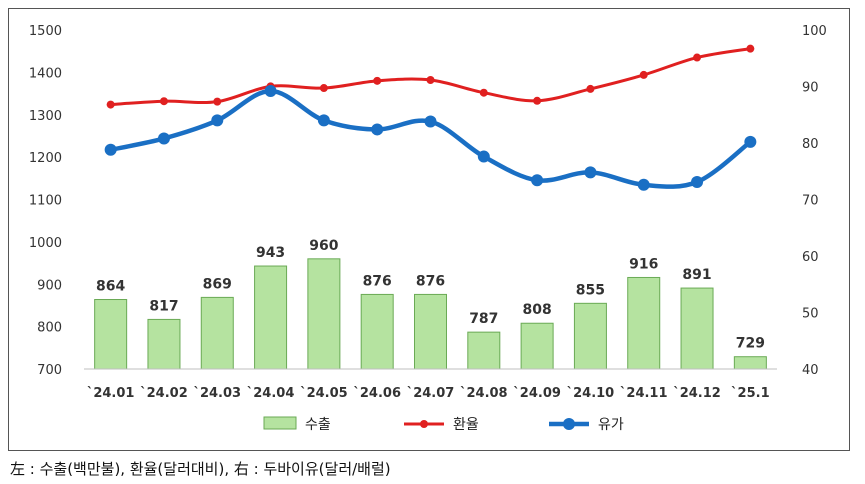  I want to click on left-tick-label: 1500, so click(45, 31).